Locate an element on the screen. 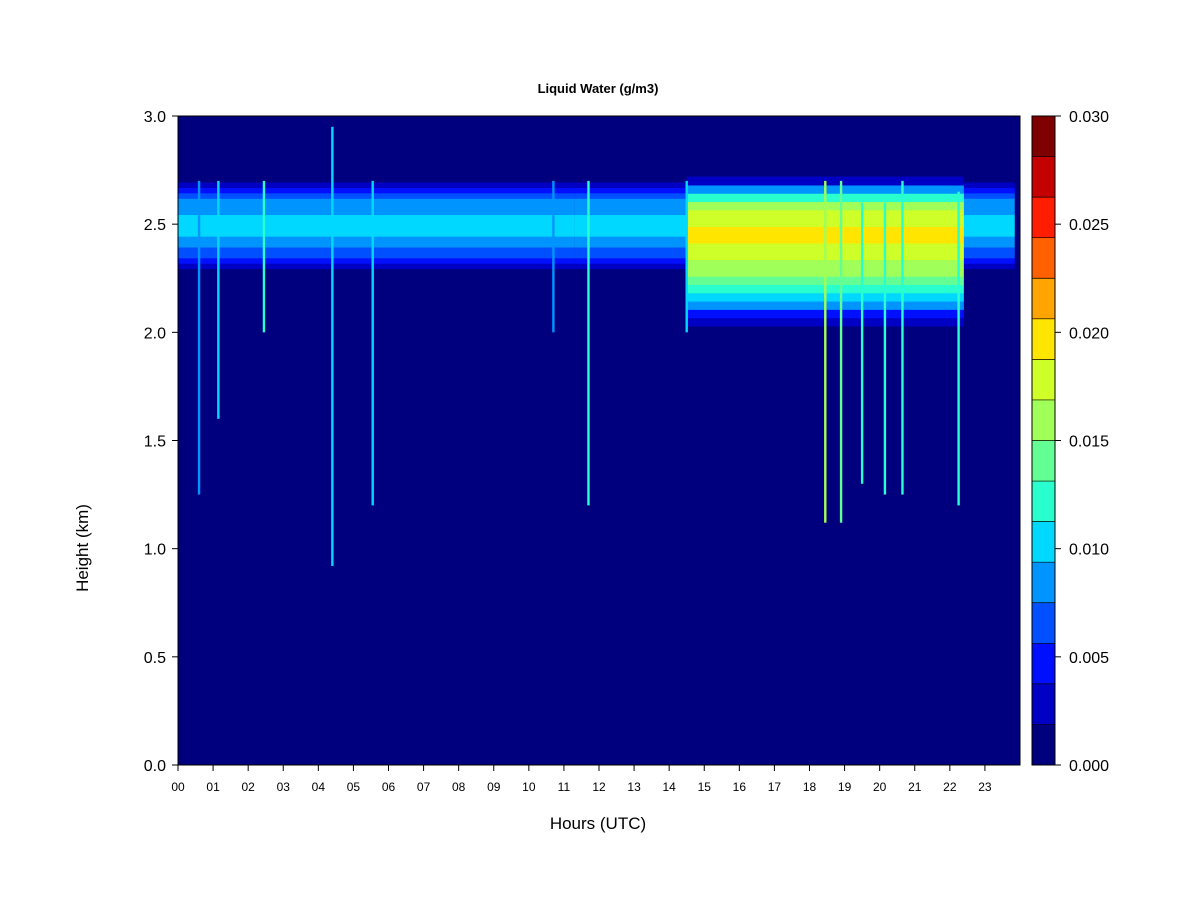 Image resolution: width=1200 pixels, height=900 pixels. colorbar: 0.000 0.005 0.010 0.015 0.020 0.025 0.030 is located at coordinates (1070, 442).